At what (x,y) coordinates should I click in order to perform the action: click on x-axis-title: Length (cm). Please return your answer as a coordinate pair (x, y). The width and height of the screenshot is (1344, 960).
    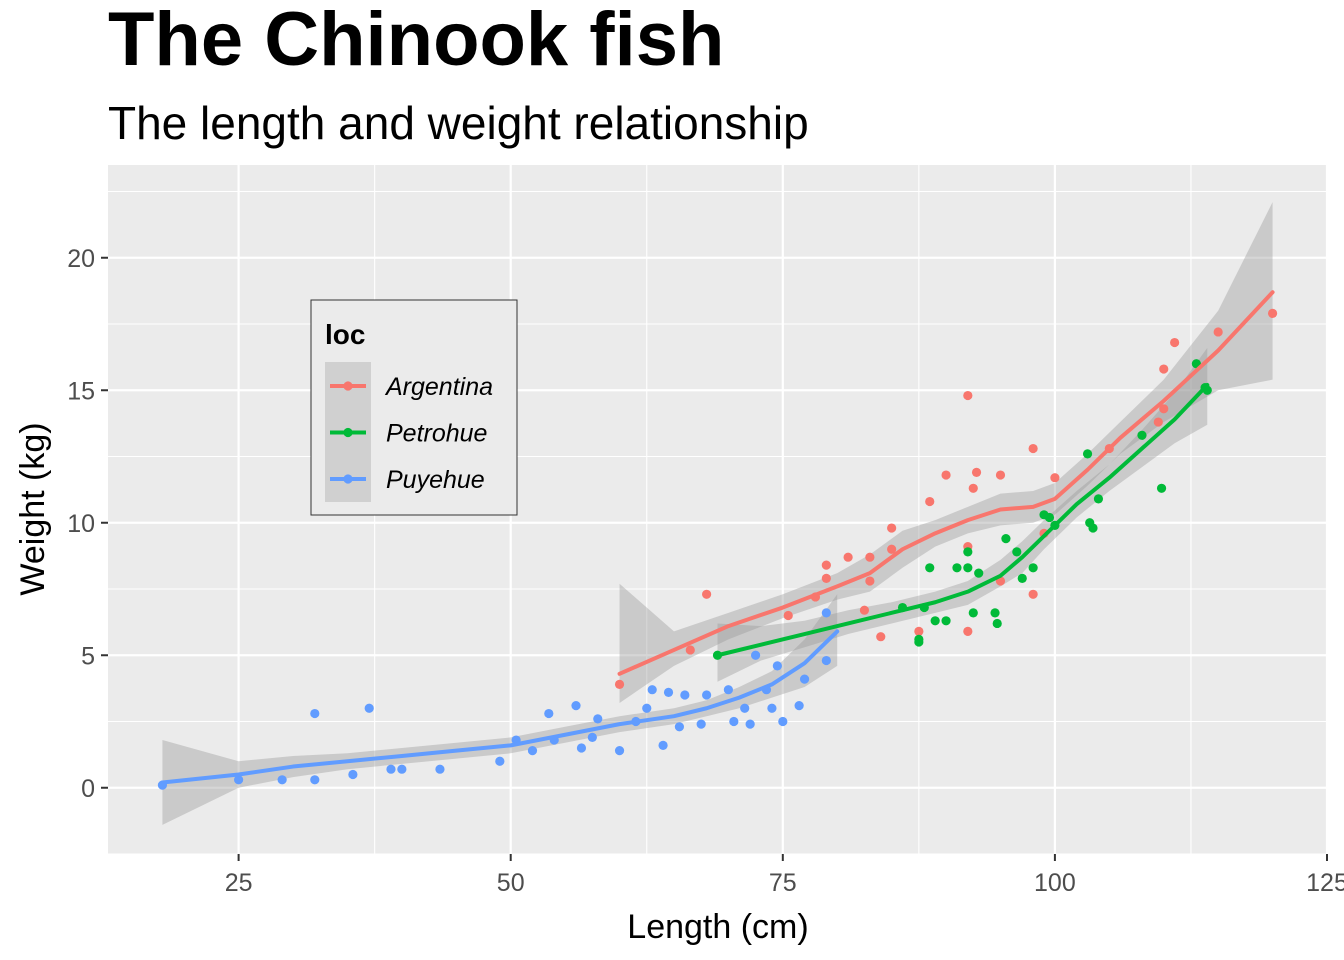
    Looking at the image, I should click on (717, 927).